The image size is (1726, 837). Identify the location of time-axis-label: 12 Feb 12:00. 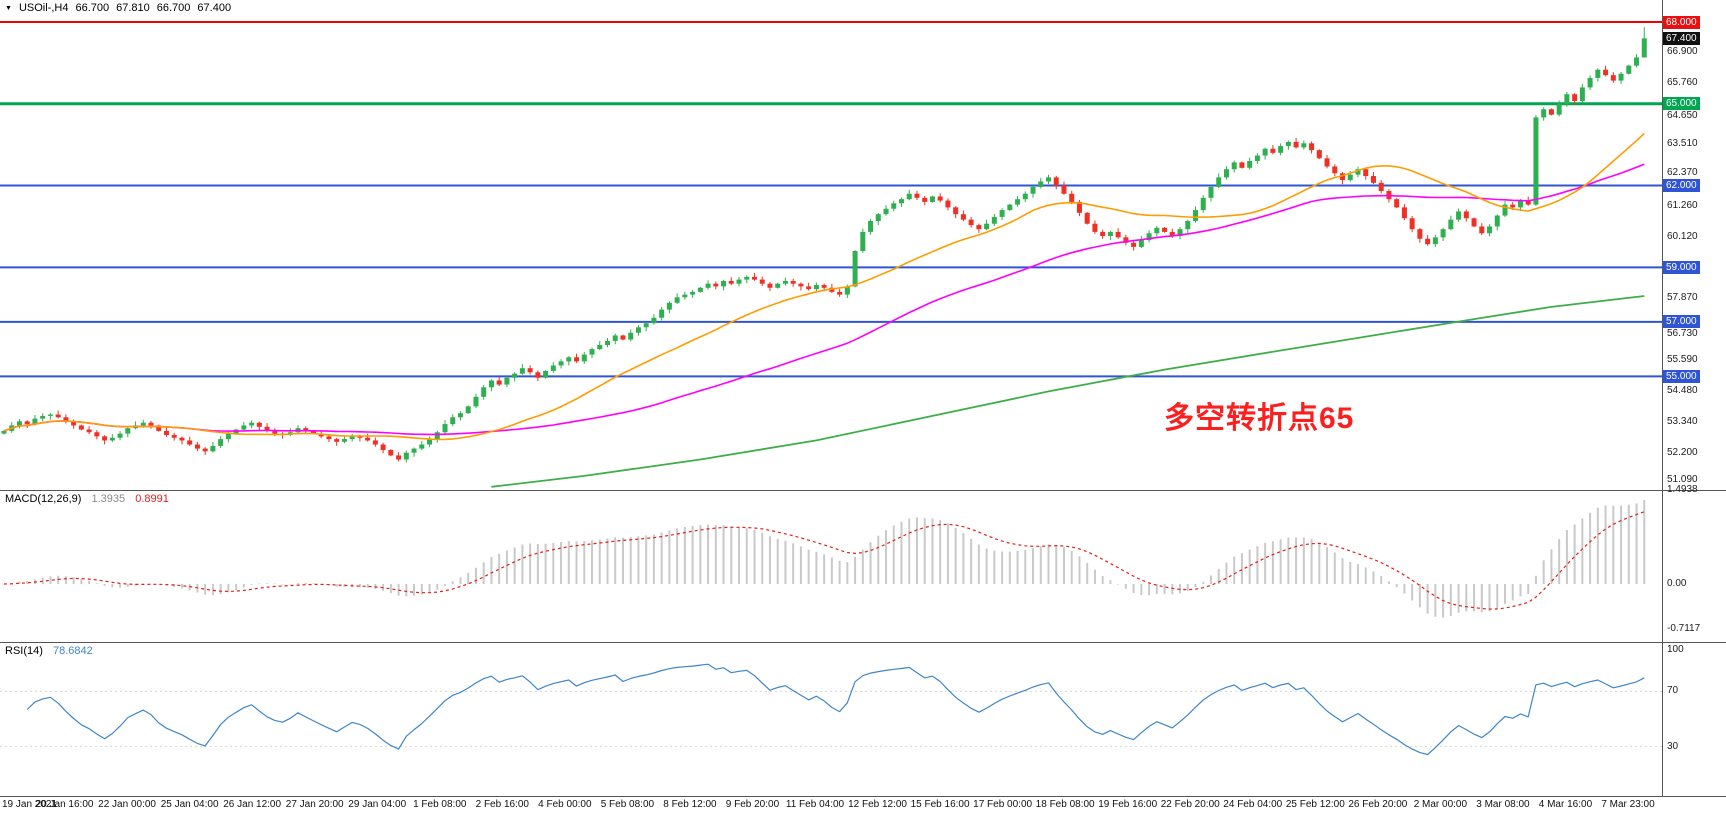
(877, 804).